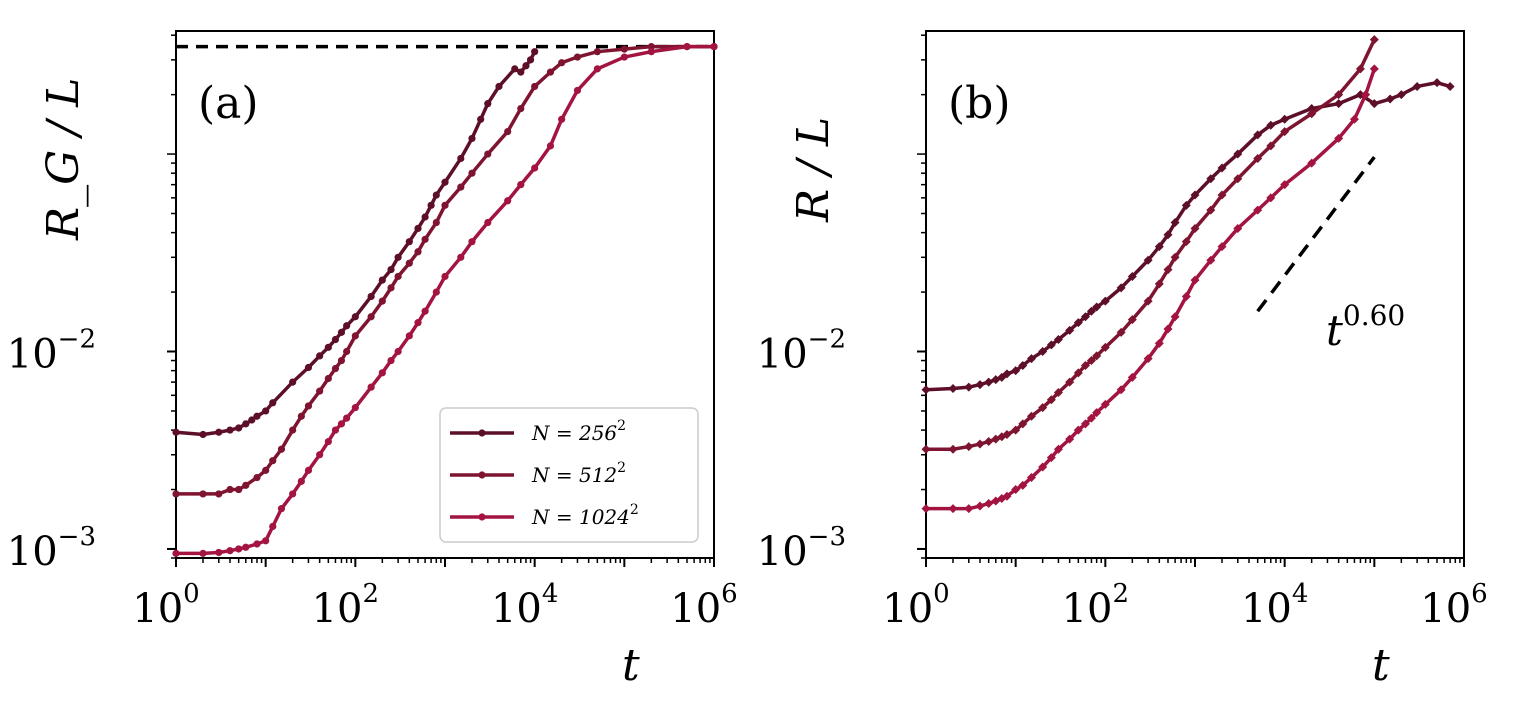 The height and width of the screenshot is (725, 1534). Describe the element at coordinates (578, 473) in the screenshot. I see `legend-entry: N = 5122` at that location.